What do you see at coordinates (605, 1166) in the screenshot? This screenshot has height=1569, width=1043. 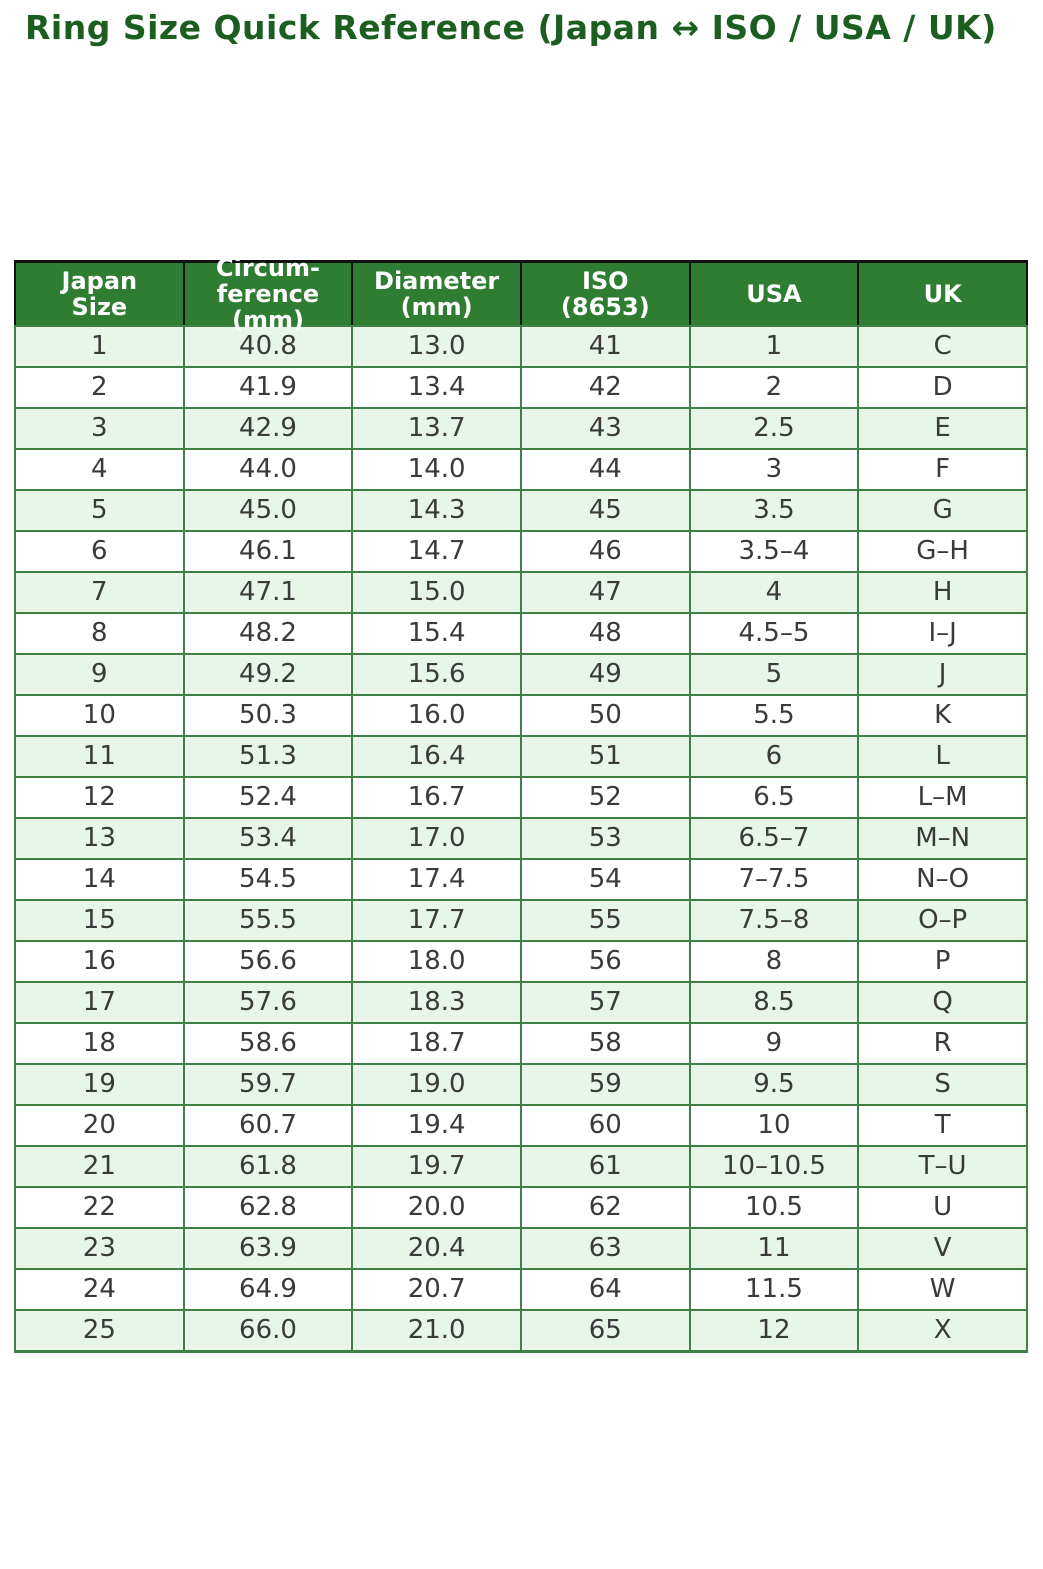 I see `cell-iso-8653: 61` at bounding box center [605, 1166].